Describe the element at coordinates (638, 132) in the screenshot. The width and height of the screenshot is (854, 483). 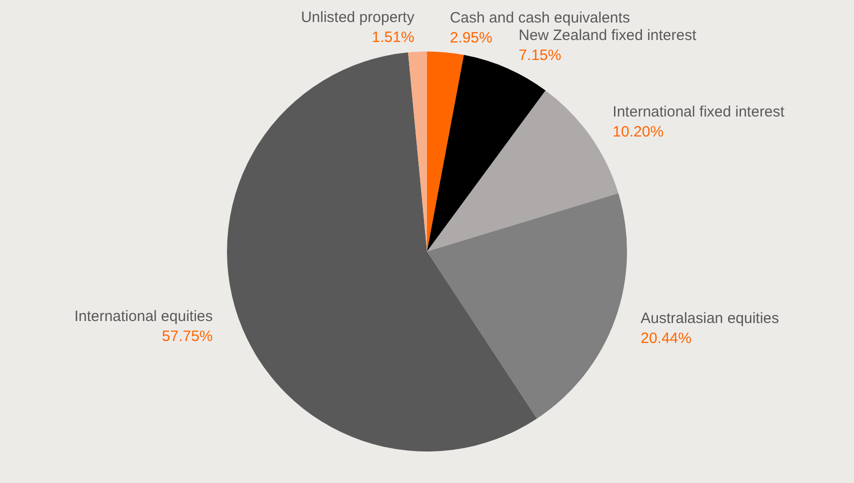
I see `data-label: 10.20%` at that location.